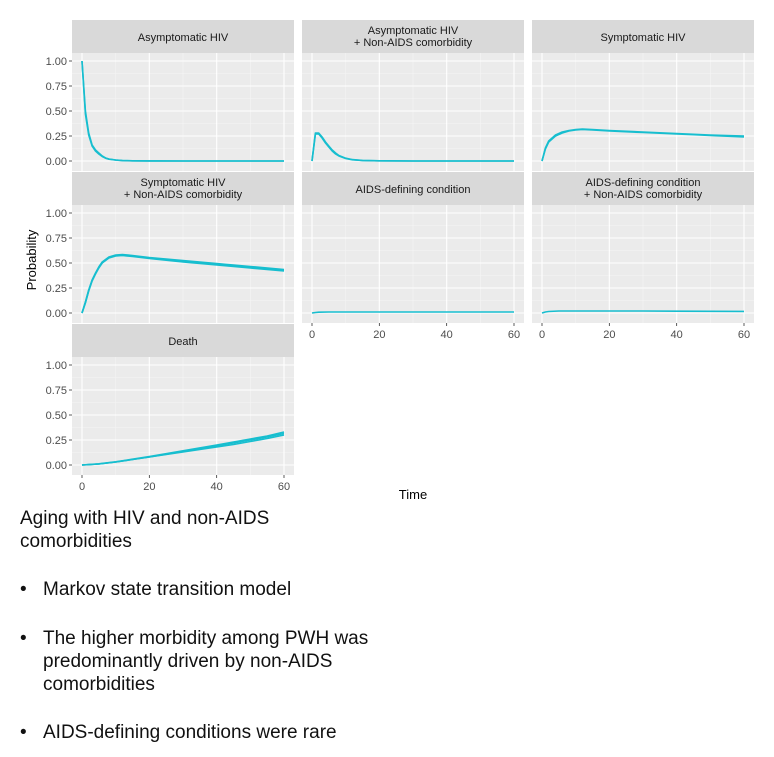 This screenshot has width=774, height=757. What do you see at coordinates (31, 259) in the screenshot?
I see `y-axis-title: Probability` at bounding box center [31, 259].